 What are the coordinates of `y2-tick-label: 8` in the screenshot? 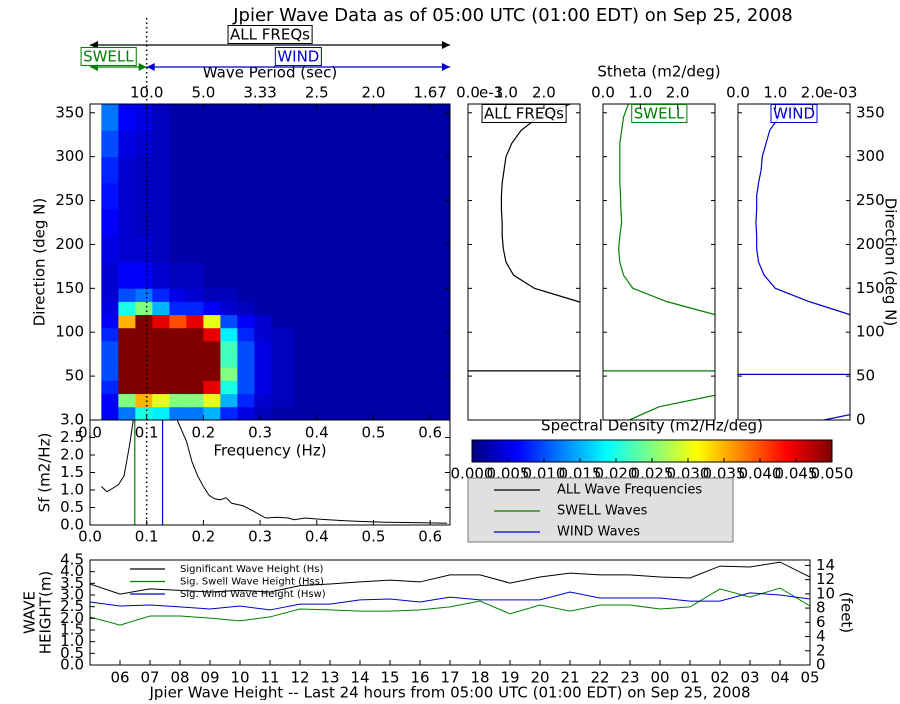 It's located at (821, 608).